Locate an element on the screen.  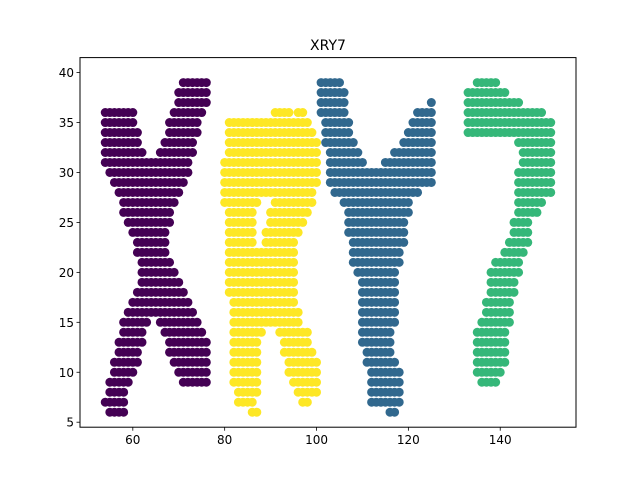
series-X is located at coordinates (155, 247).